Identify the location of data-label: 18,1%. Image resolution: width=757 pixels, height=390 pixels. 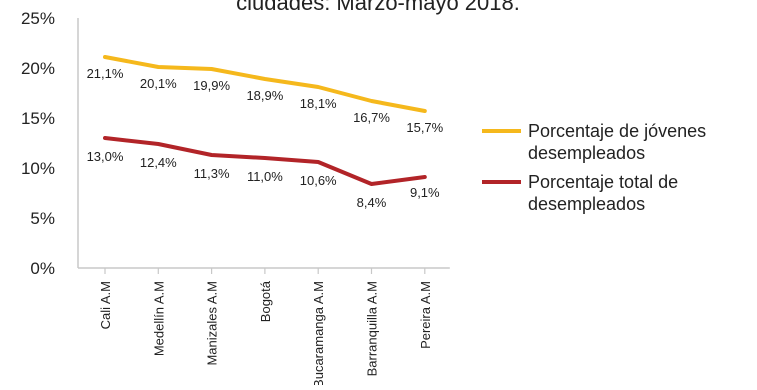
(318, 103).